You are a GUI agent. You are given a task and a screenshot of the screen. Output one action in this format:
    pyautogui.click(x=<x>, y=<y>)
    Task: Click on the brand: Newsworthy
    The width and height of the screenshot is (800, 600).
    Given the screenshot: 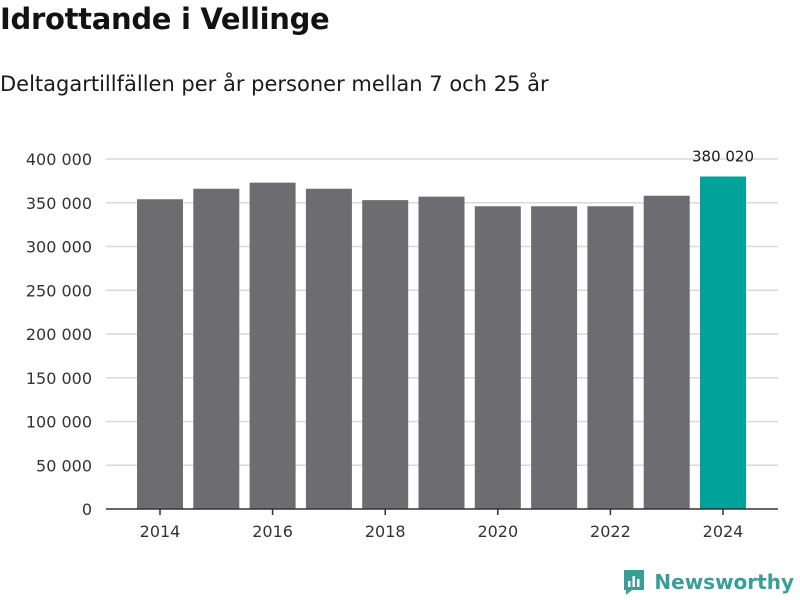 What is the action you would take?
    pyautogui.click(x=708, y=582)
    